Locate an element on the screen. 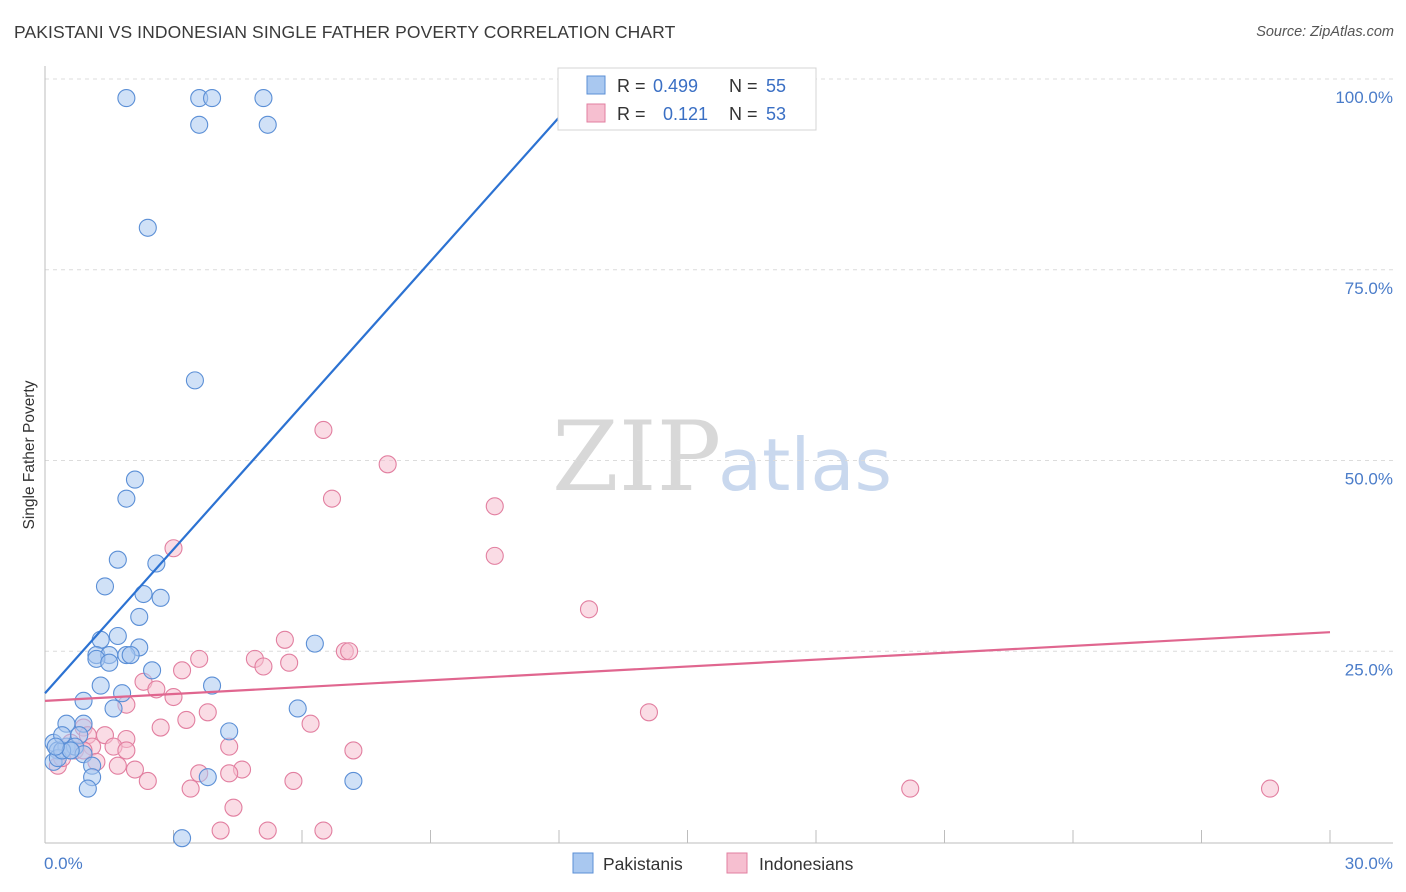 This screenshot has width=1406, height=892. y-tick-label-2: 50.0% is located at coordinates (1369, 479).